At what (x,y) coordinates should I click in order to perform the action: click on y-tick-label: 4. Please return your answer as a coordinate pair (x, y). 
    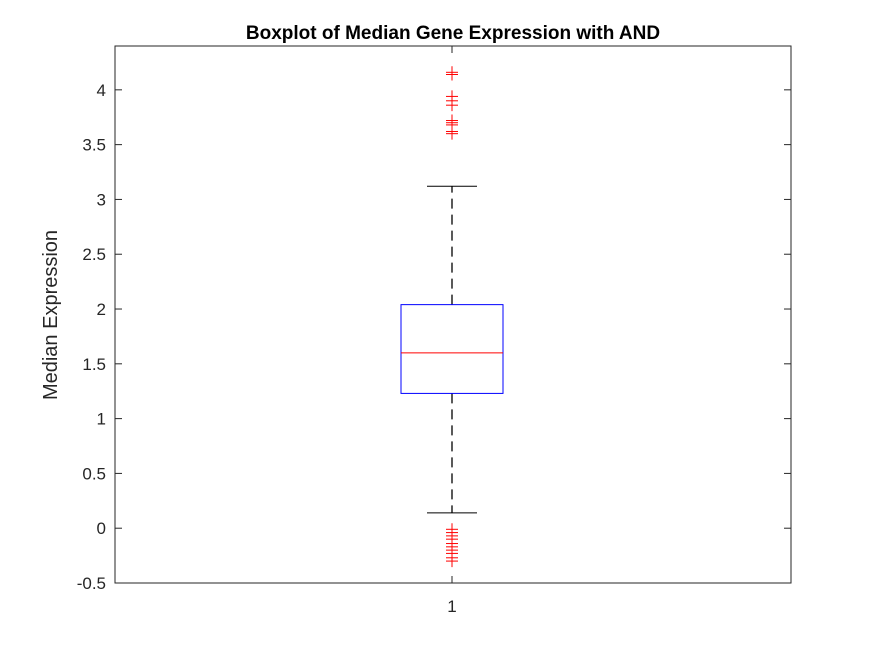
    Looking at the image, I should click on (101, 90).